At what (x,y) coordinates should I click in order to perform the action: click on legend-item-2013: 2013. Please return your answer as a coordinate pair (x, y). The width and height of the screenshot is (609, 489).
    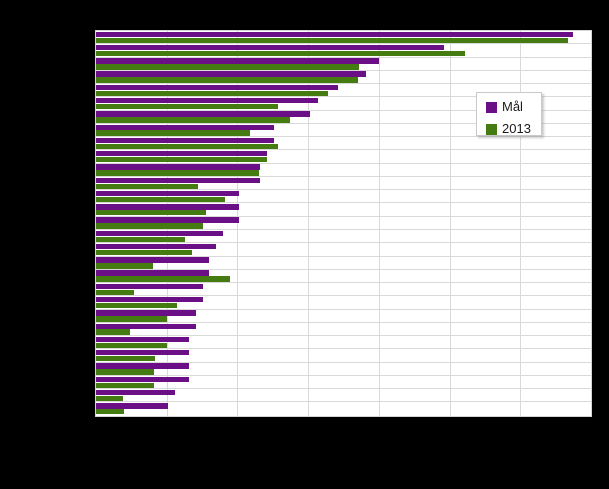
    Looking at the image, I should click on (513, 129).